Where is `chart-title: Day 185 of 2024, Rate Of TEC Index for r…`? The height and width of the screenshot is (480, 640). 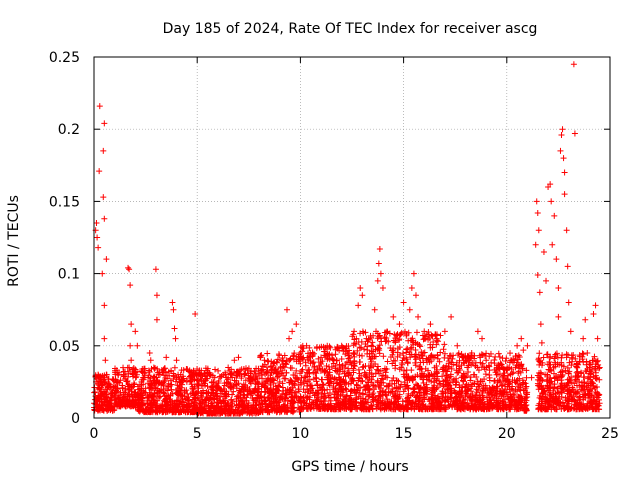
chart-title: Day 185 of 2024, Rate Of TEC Index for r… is located at coordinates (350, 29).